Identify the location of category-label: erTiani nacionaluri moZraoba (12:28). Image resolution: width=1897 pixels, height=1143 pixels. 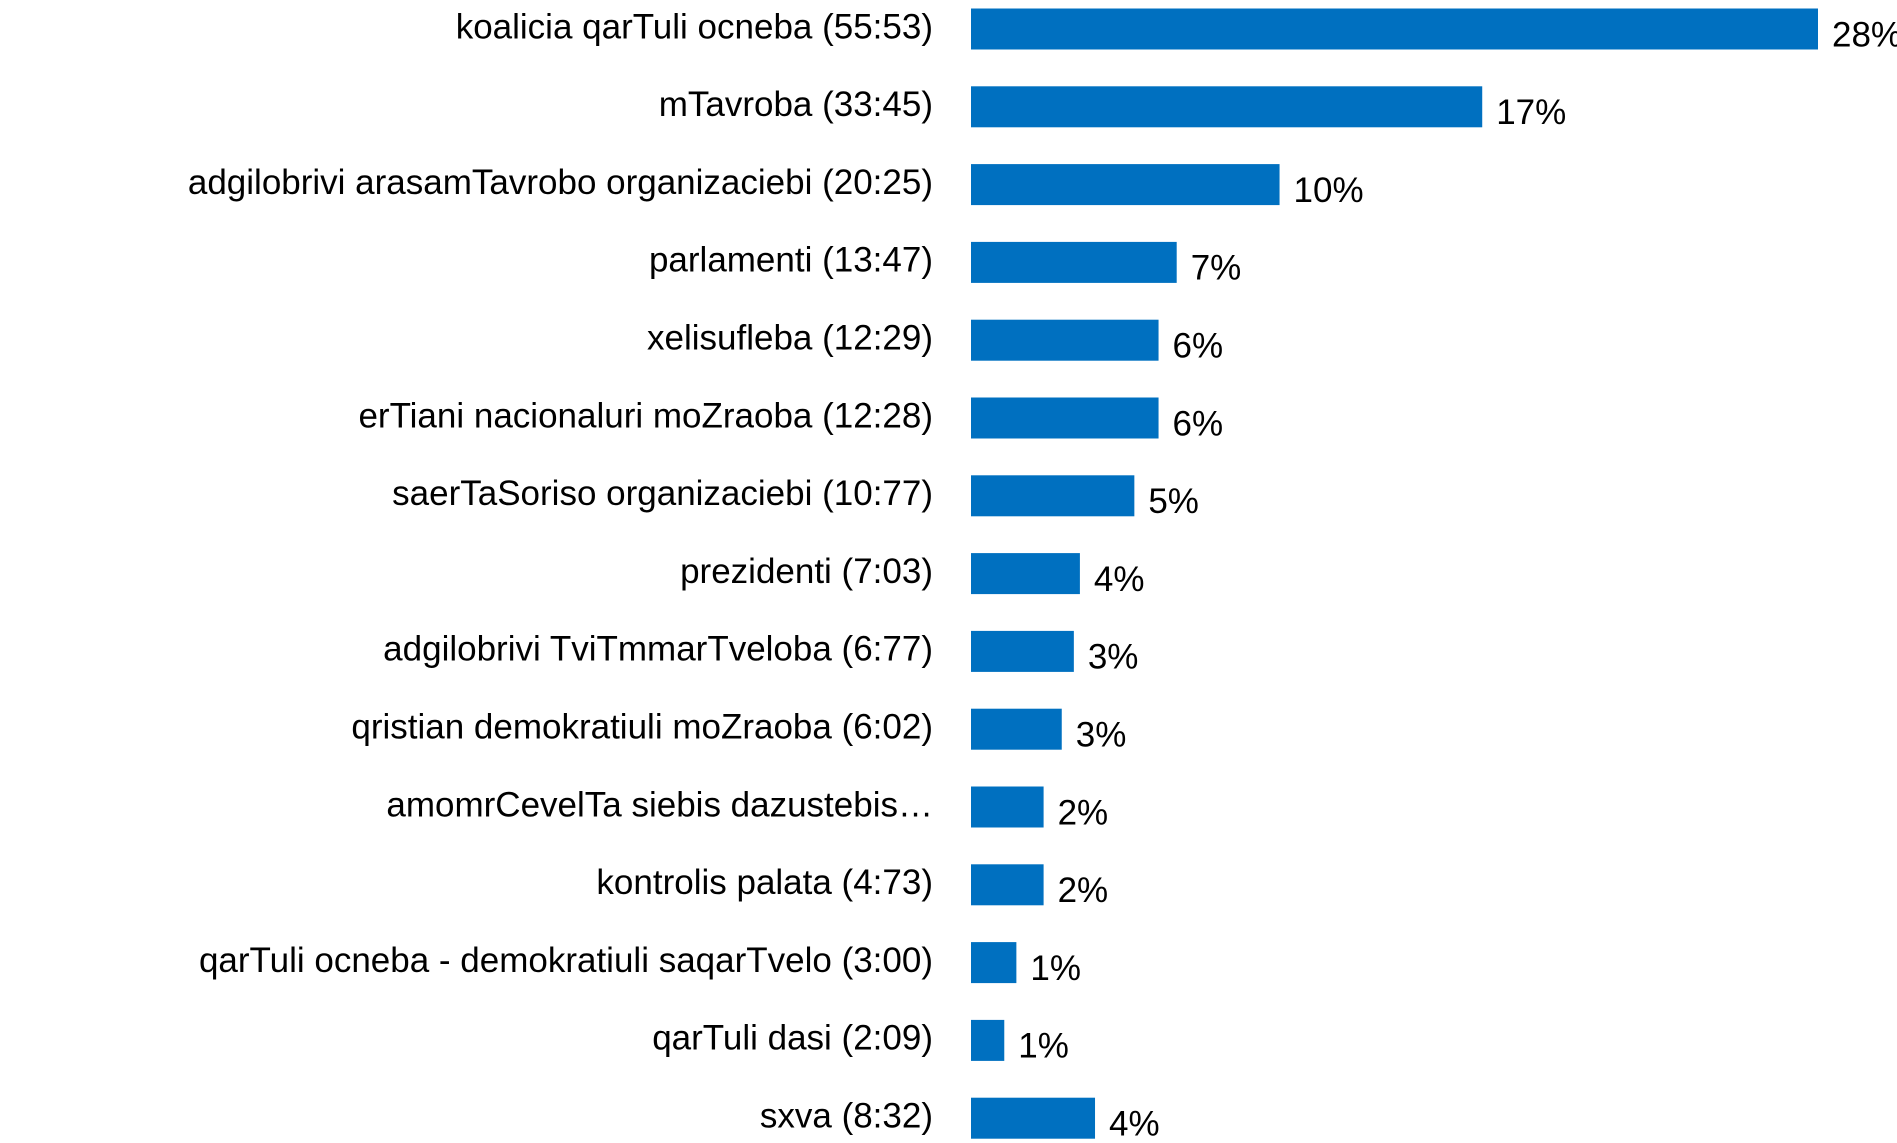
(645, 415).